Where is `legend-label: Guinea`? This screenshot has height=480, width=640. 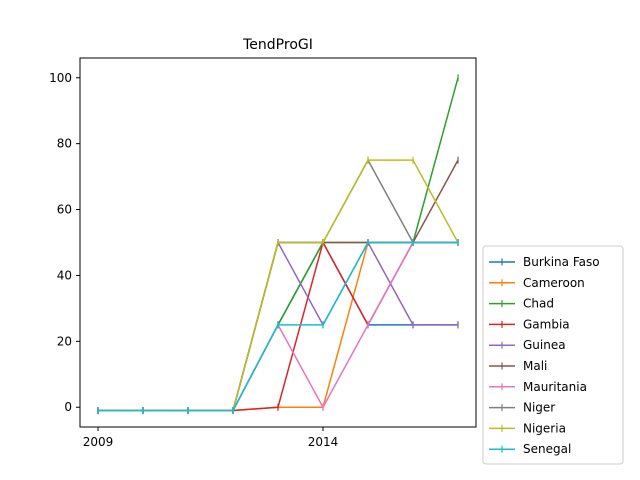 legend-label: Guinea is located at coordinates (544, 345).